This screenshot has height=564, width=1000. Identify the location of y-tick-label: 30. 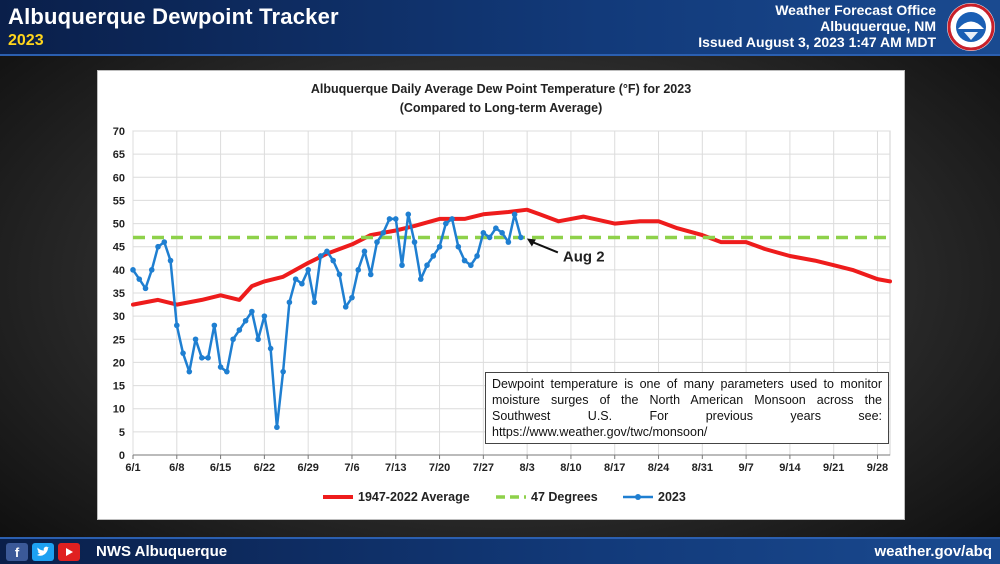
(119, 317).